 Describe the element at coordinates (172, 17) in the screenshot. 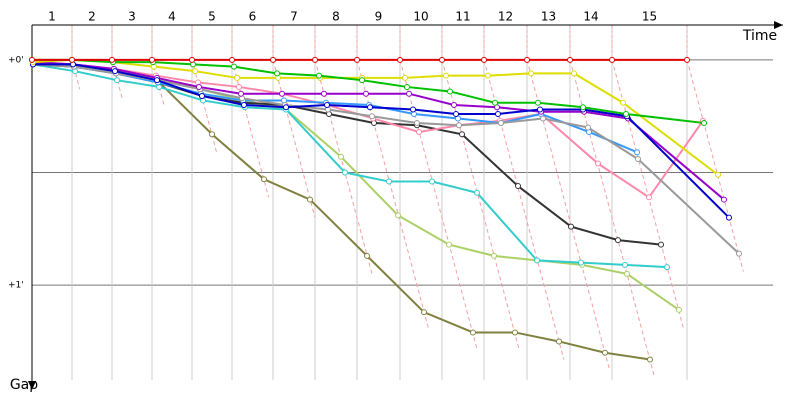

I see `lap-label: 4` at that location.